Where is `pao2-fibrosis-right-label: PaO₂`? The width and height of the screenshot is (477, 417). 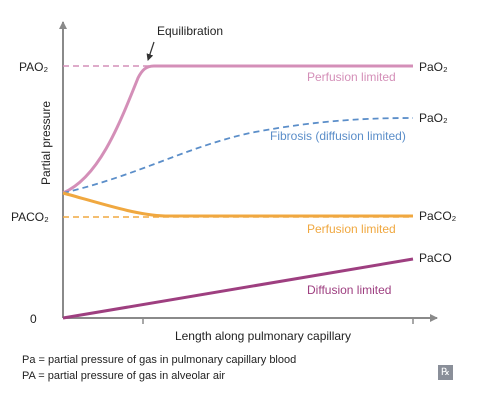 pao2-fibrosis-right-label: PaO₂ is located at coordinates (433, 118).